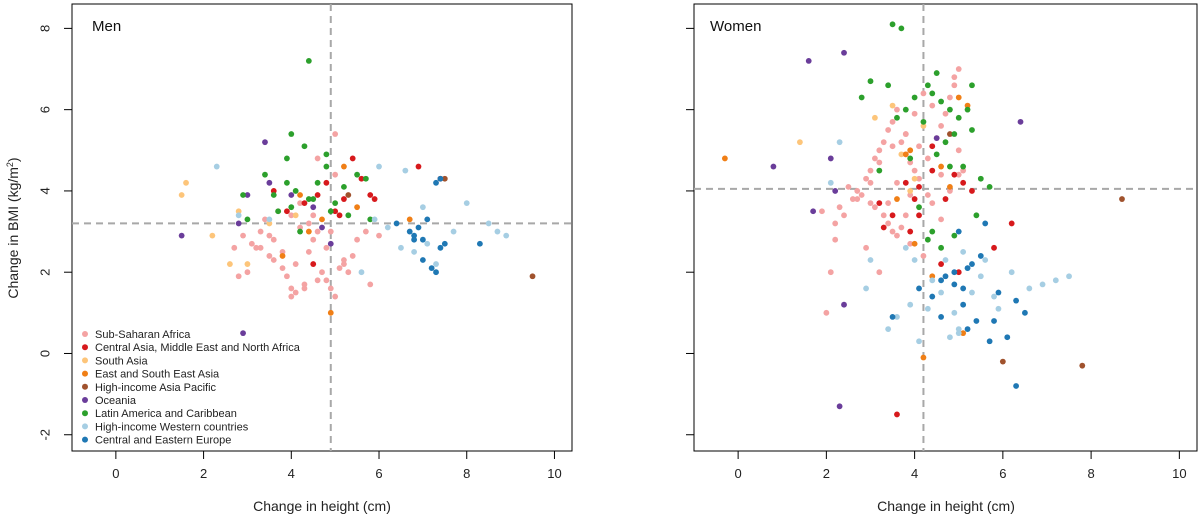  What do you see at coordinates (44, 435) in the screenshot?
I see `y-tick-label: -2` at bounding box center [44, 435].